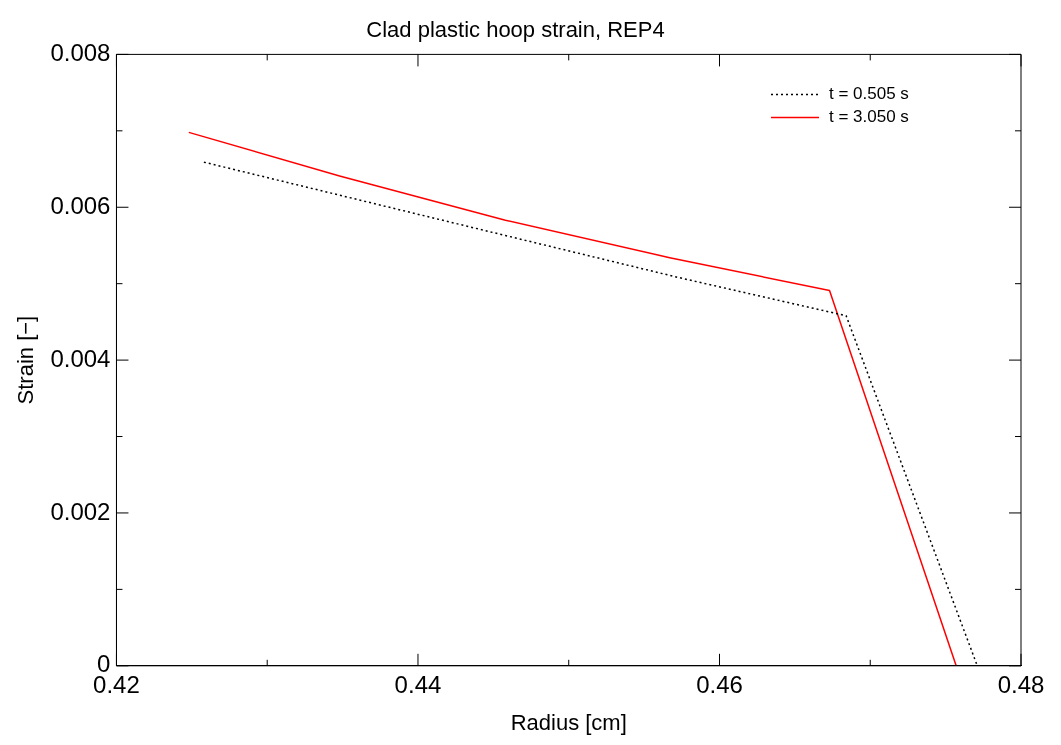 This screenshot has width=1061, height=745. I want to click on y-axis-title: Strain [−], so click(26, 360).